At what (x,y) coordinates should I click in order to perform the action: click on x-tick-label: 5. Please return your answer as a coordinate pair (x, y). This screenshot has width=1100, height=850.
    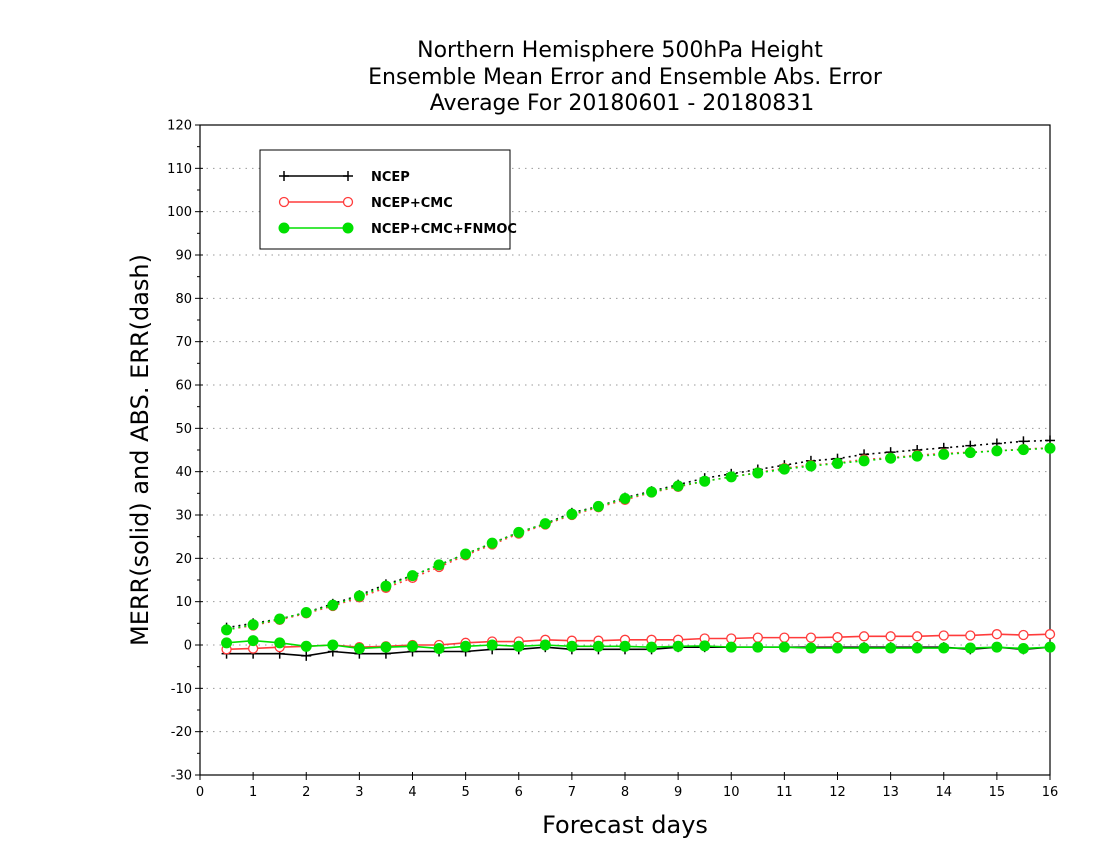
    Looking at the image, I should click on (465, 792).